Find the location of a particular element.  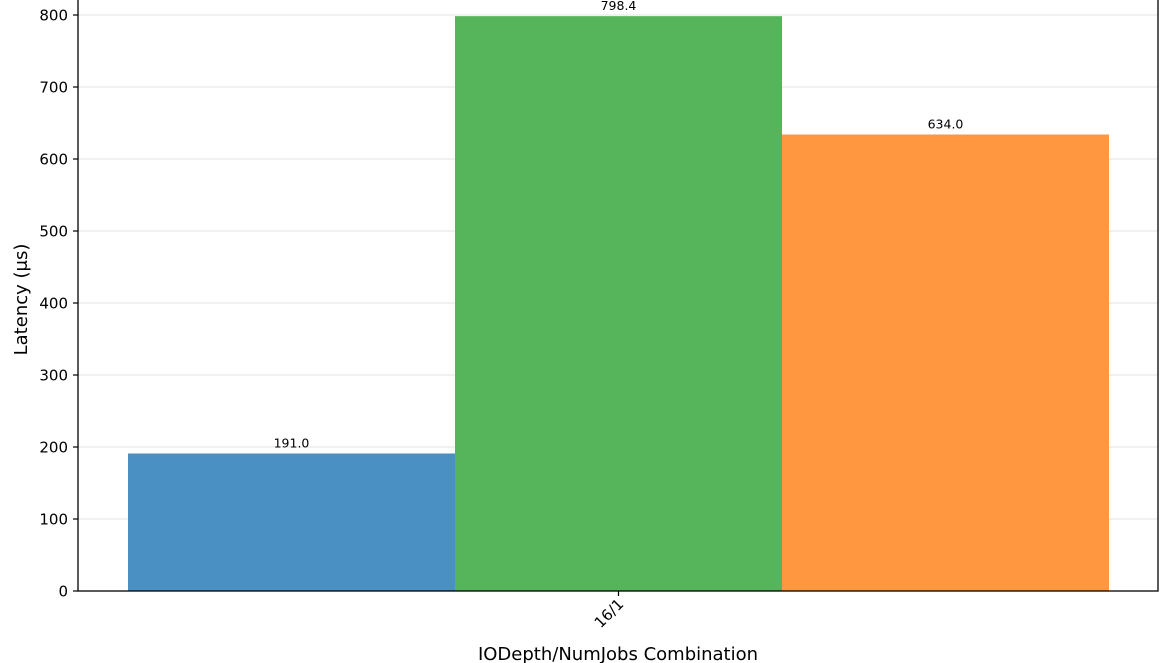

x-tick-label: 16/1 is located at coordinates (609, 613).